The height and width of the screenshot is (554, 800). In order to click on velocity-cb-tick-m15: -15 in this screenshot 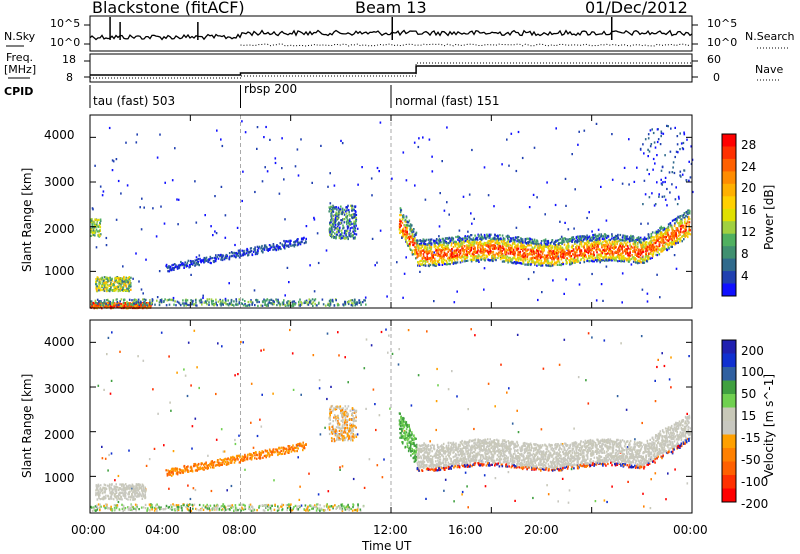, I will do `click(751, 438)`.